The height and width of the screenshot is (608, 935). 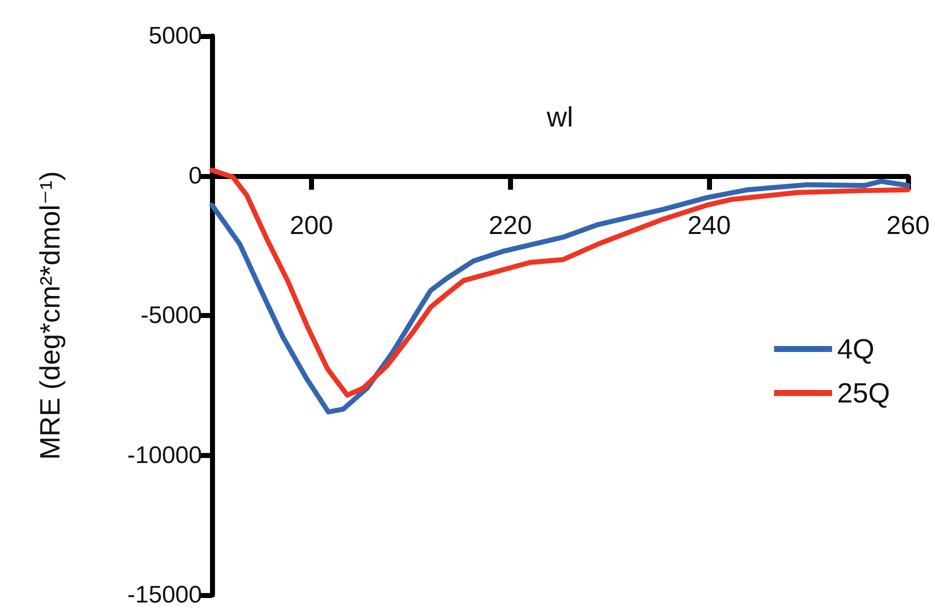 What do you see at coordinates (510, 225) in the screenshot?
I see `x-tick-label: 220` at bounding box center [510, 225].